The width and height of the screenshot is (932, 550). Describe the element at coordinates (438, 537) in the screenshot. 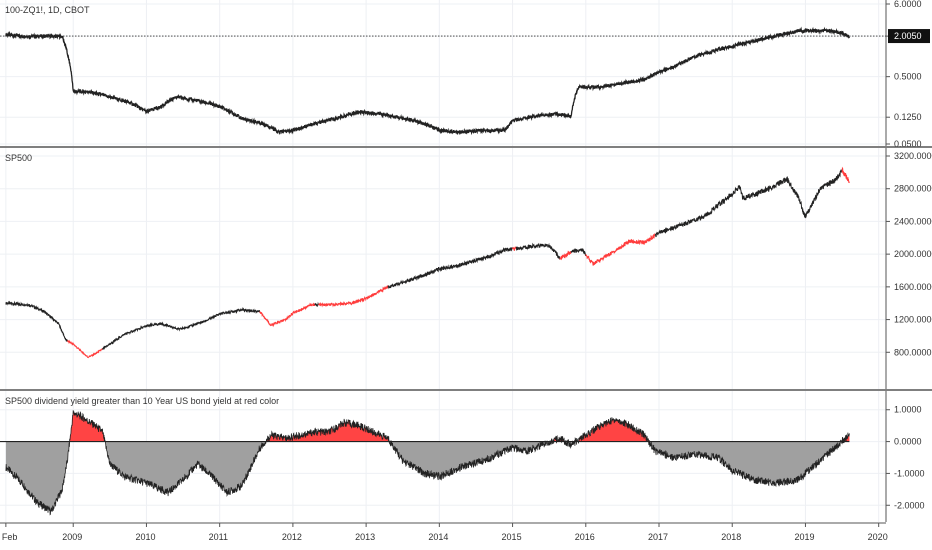

I see `x-tick-label: 2014` at that location.